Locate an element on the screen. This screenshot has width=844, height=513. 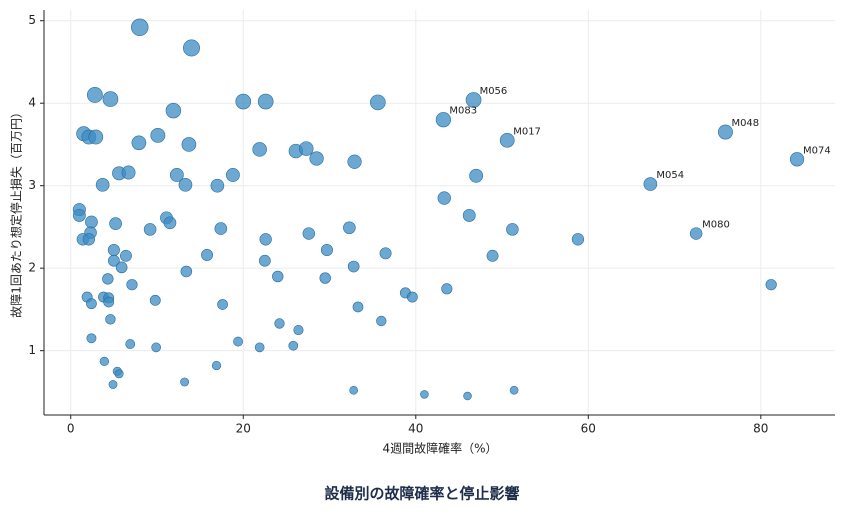
point-label: M017 is located at coordinates (527, 131).